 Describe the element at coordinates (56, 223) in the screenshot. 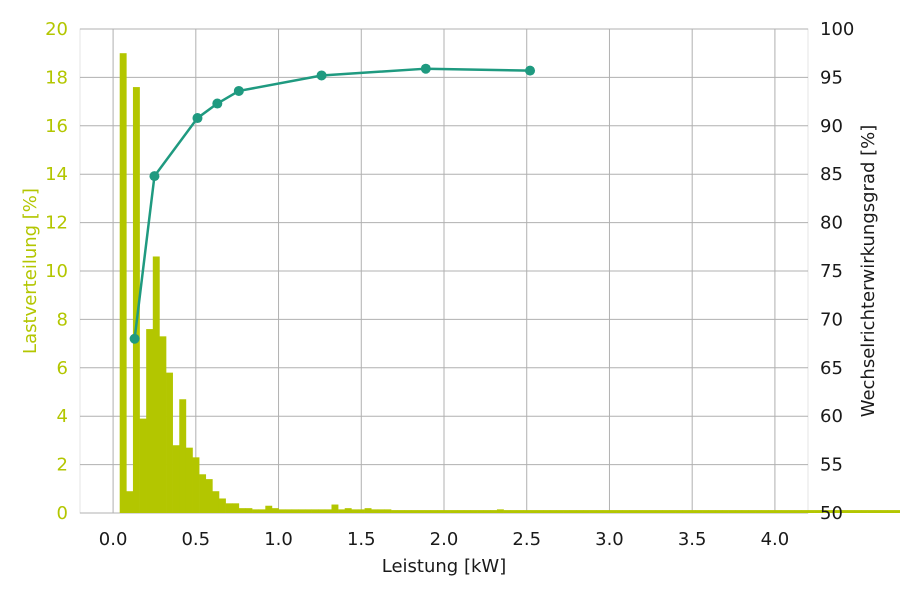

I see `y-left-tick-label: 12` at that location.